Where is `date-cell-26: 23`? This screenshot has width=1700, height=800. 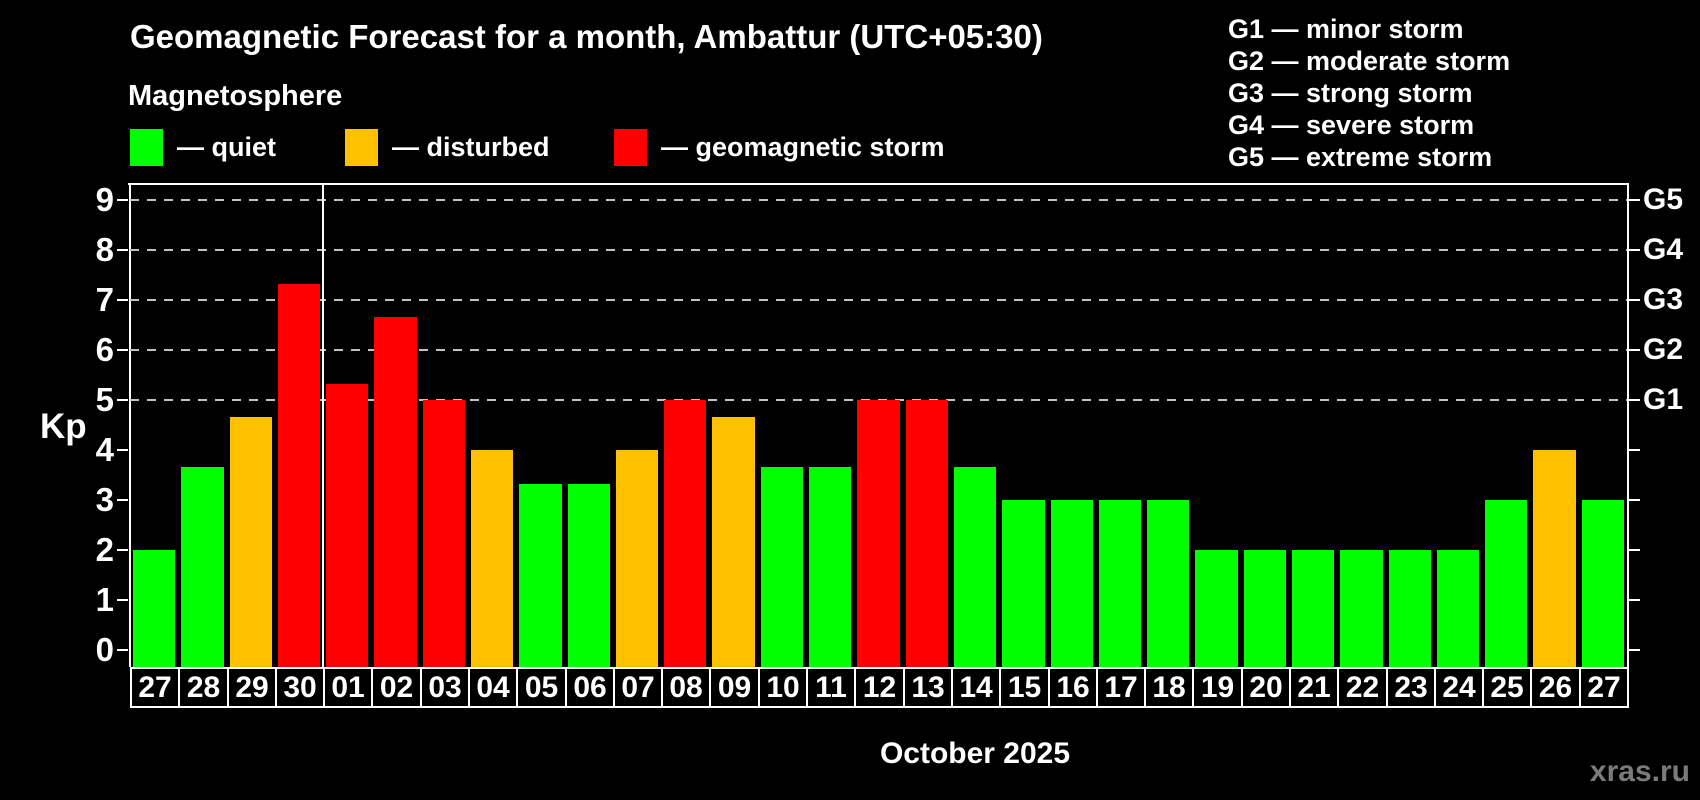 date-cell-26: 23 is located at coordinates (1410, 687).